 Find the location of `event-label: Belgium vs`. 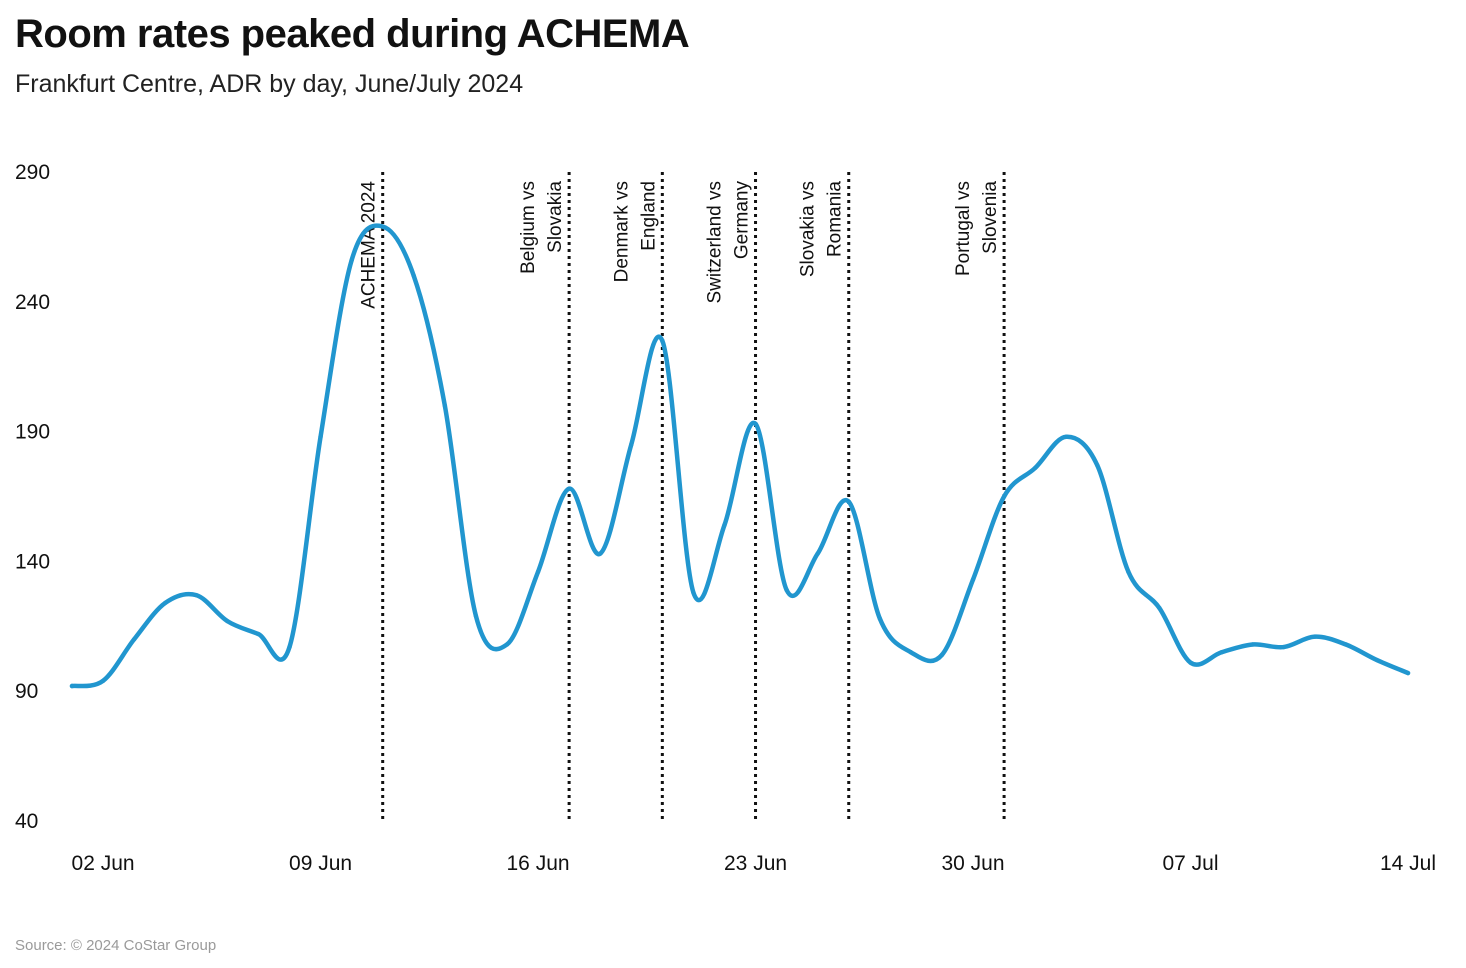

event-label: Belgium vs is located at coordinates (528, 227).